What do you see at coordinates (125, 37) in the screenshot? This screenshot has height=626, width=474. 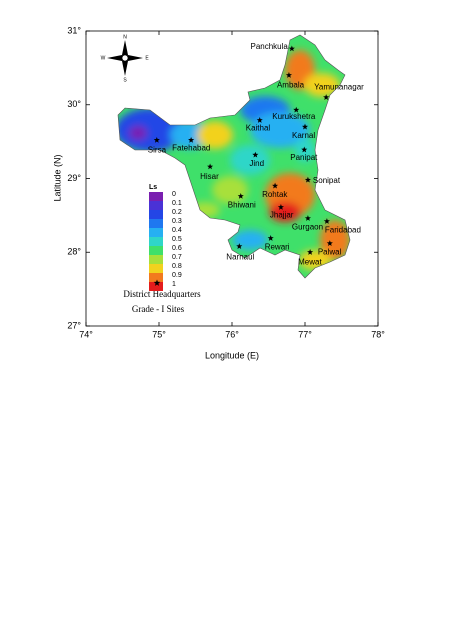 I see `compass-label: N` at bounding box center [125, 37].